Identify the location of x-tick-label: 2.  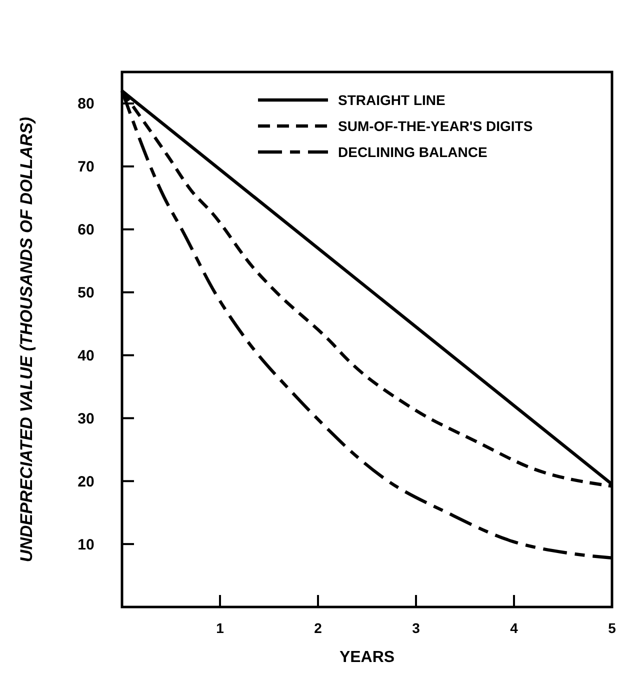
(318, 628).